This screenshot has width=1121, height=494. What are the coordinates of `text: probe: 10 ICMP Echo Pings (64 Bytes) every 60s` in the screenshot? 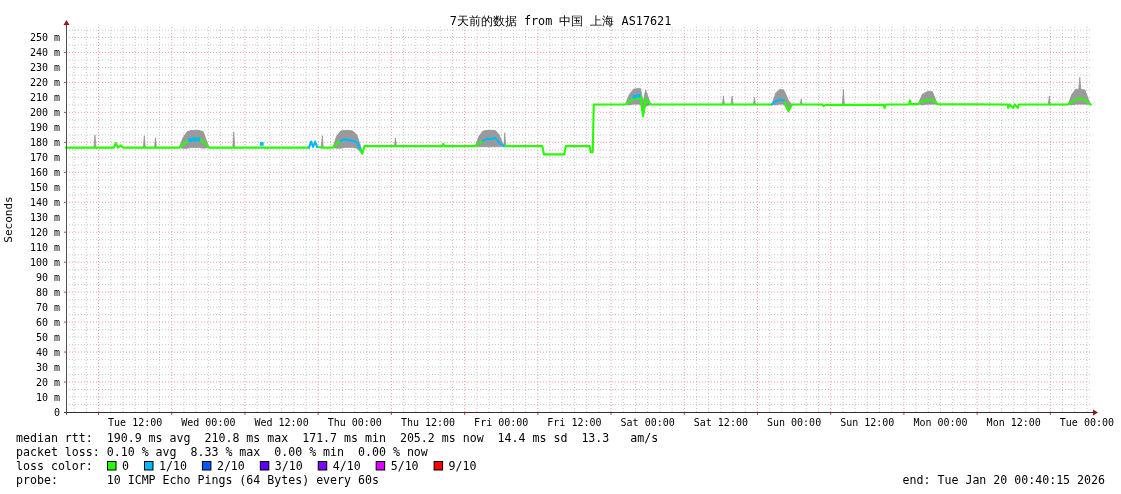 It's located at (197, 480).